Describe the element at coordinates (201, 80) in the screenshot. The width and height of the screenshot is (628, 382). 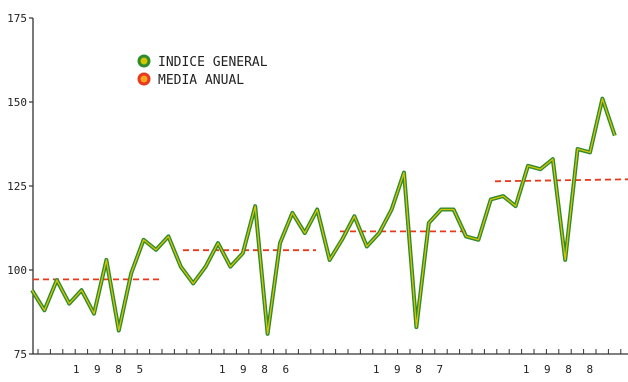
I see `legend-label-media-anual: MEDIA ANUAL` at that location.